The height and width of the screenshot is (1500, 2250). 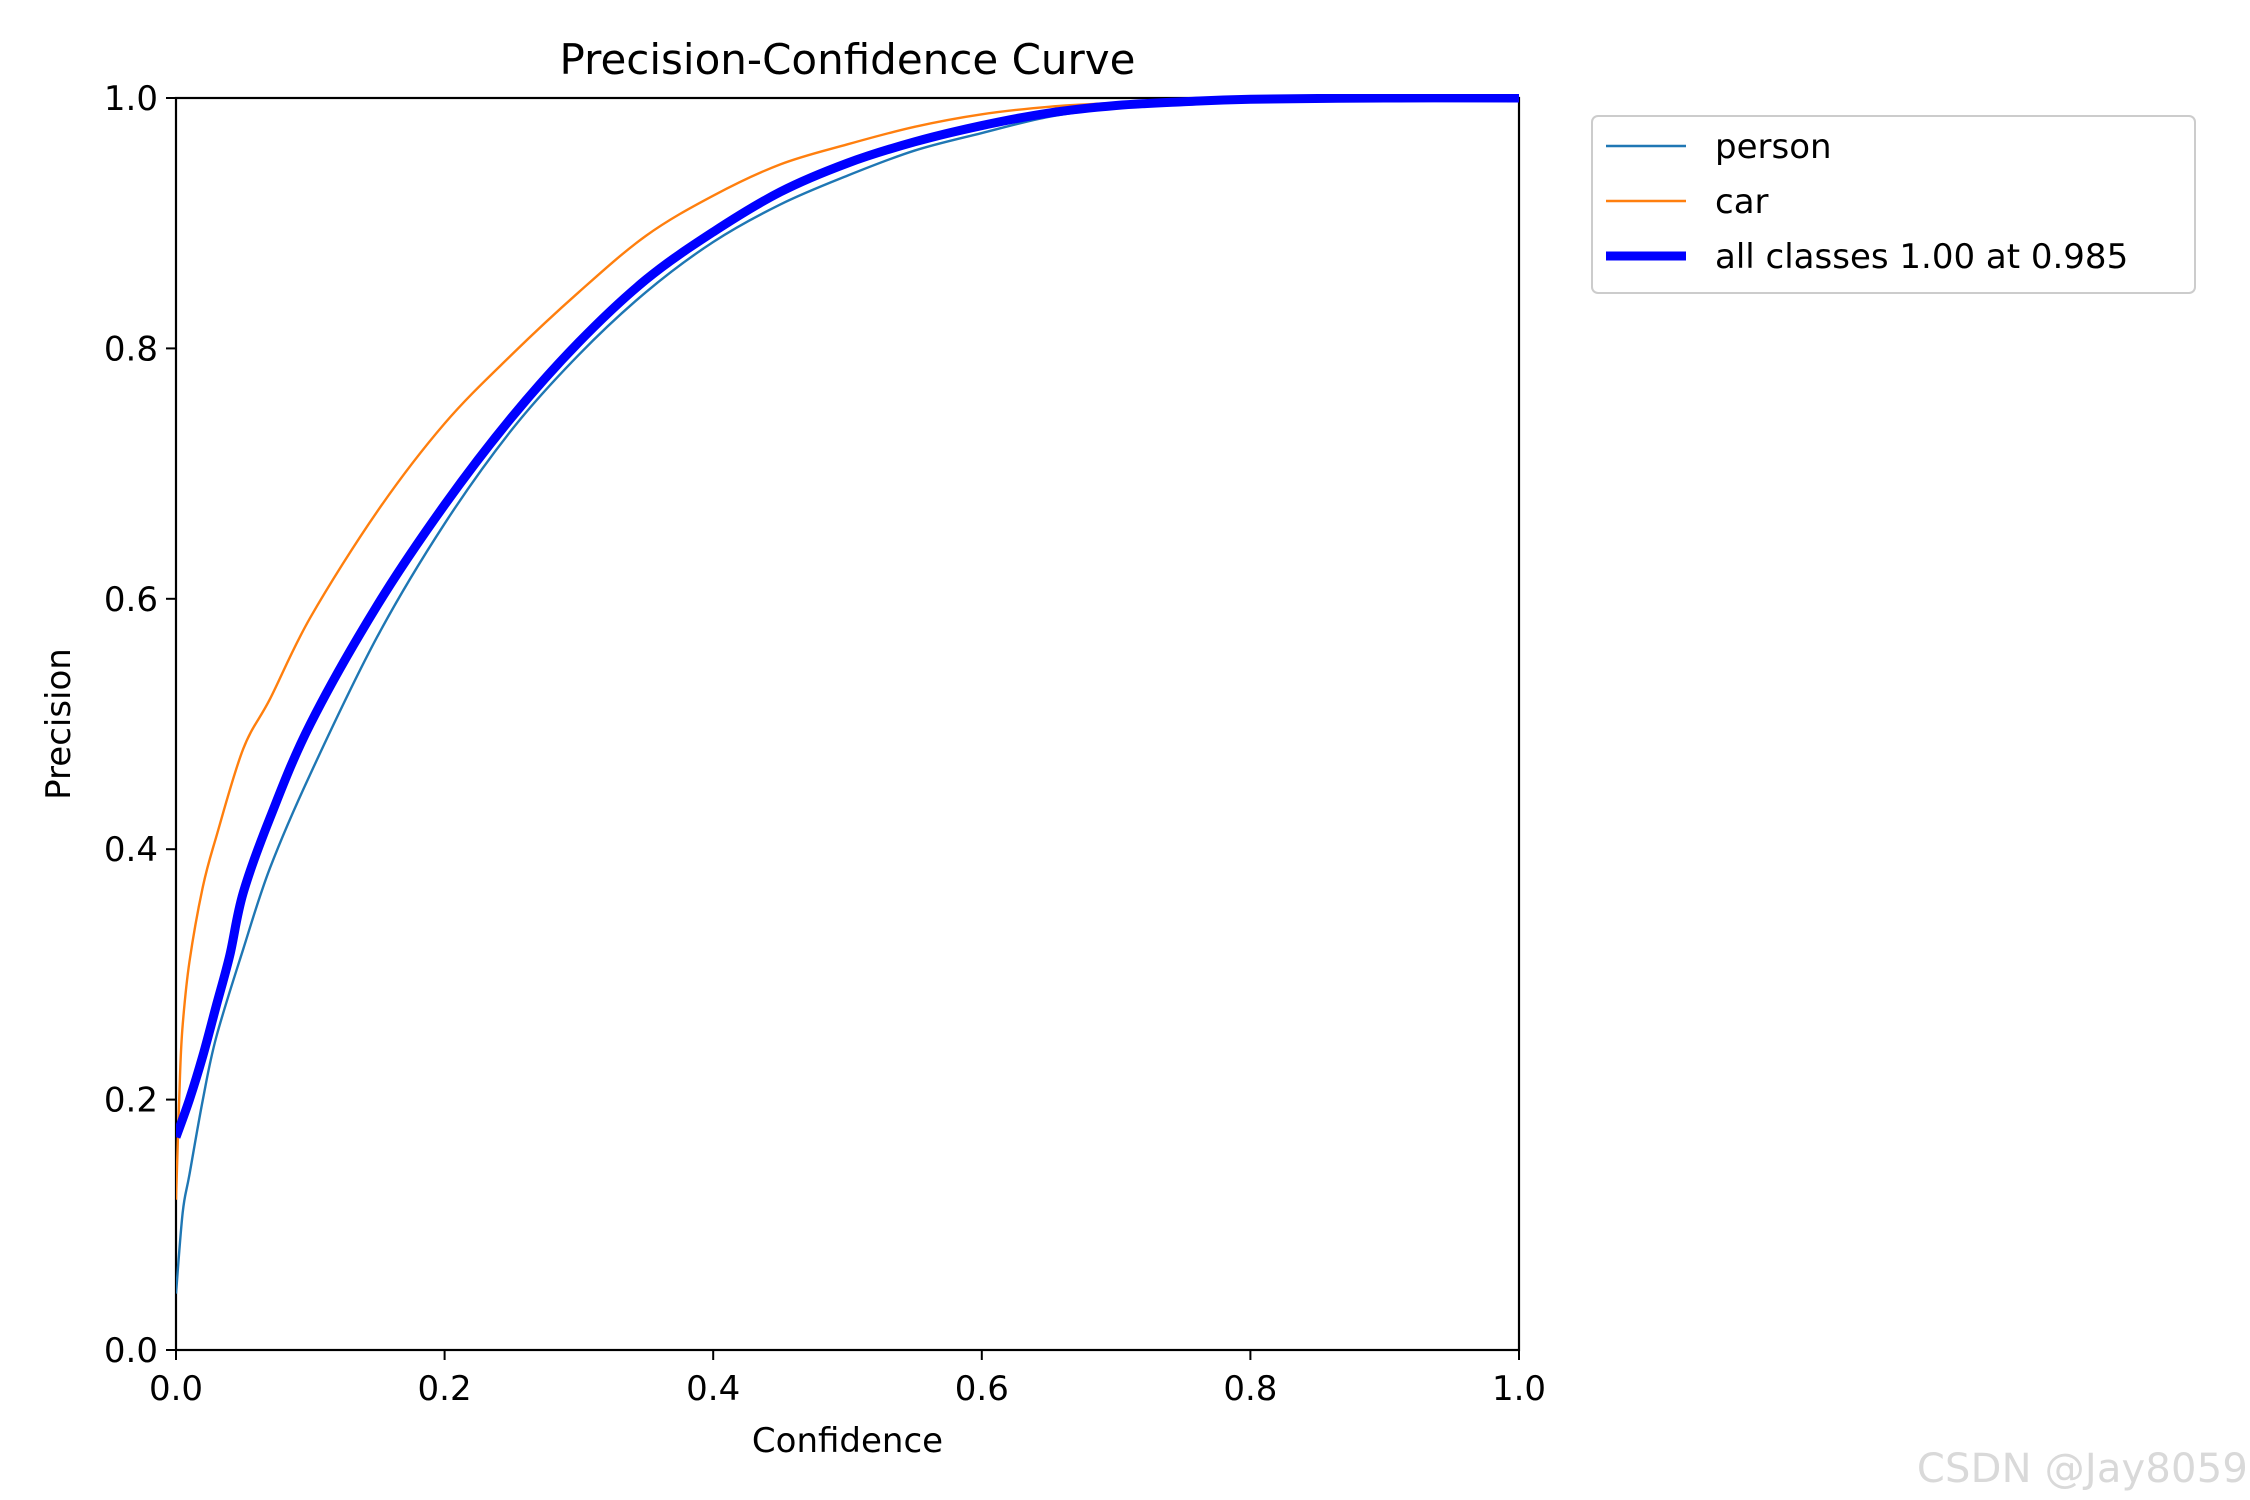 What do you see at coordinates (847, 1379) in the screenshot?
I see `x-axis-ticks: 0.0 0.2 0.4 0.6 0.8 1.0` at bounding box center [847, 1379].